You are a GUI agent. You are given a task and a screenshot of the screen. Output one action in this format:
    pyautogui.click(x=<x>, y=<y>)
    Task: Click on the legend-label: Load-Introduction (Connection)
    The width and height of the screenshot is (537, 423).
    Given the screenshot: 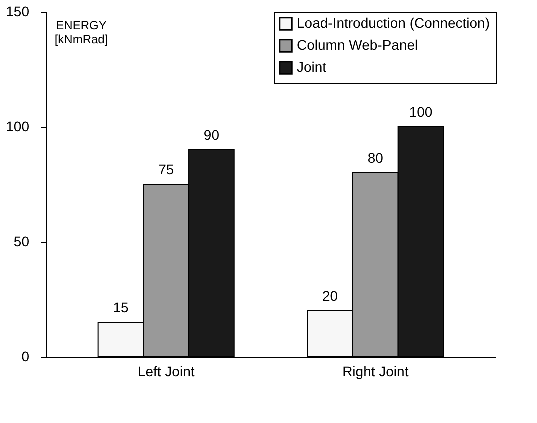 What is the action you would take?
    pyautogui.click(x=393, y=23)
    